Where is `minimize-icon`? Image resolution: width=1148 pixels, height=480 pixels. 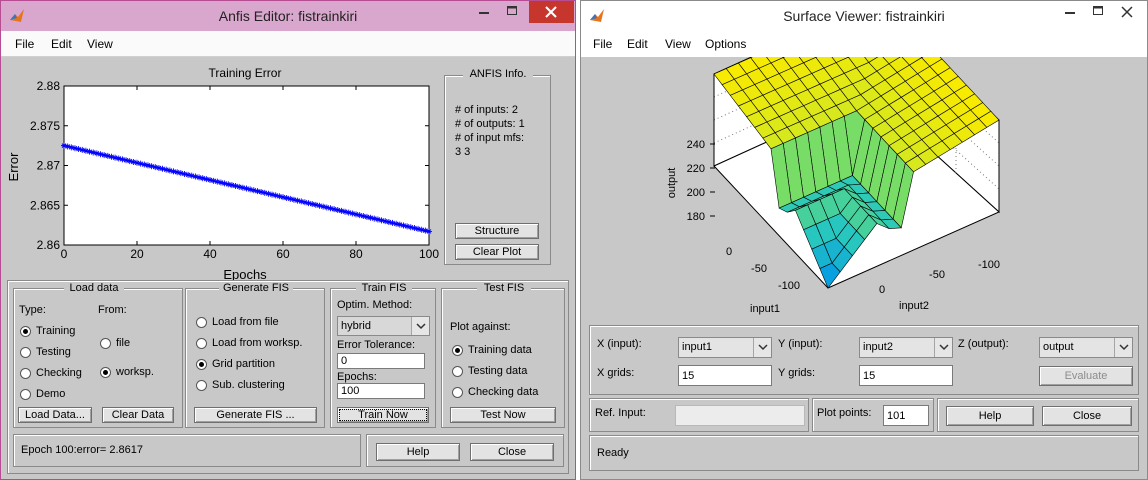
minimize-icon is located at coordinates (484, 13).